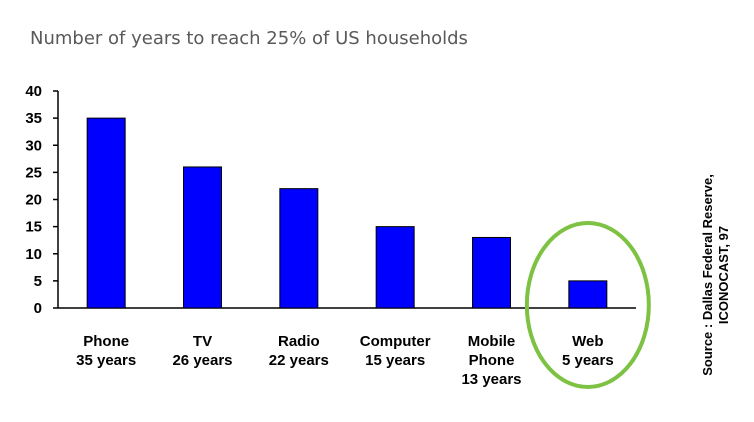  I want to click on y-tick-label-6: 30, so click(33, 145).